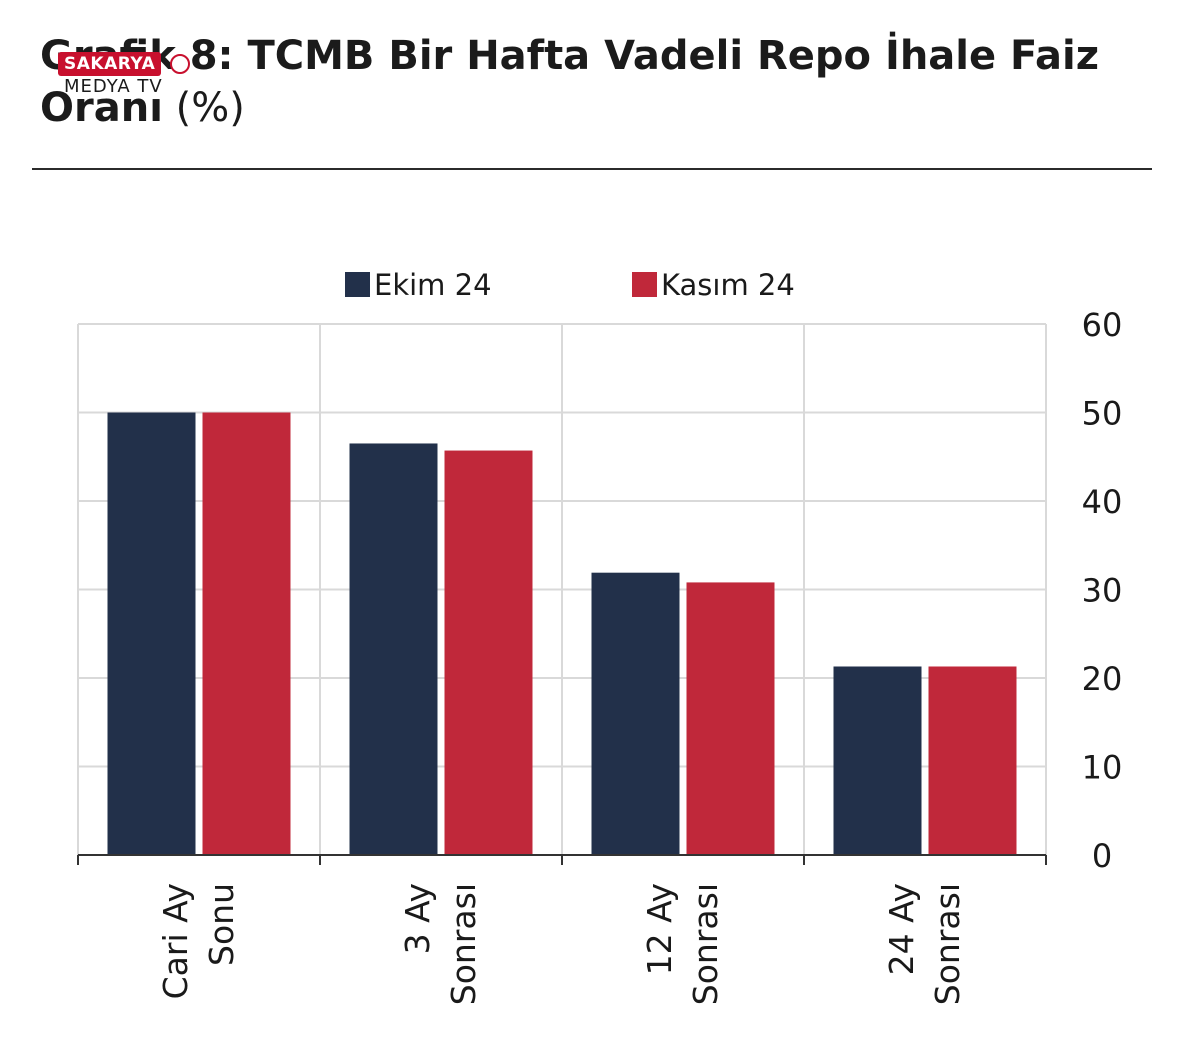 The width and height of the screenshot is (1200, 1050). What do you see at coordinates (644, 284) in the screenshot?
I see `legend-swatch-kasim` at bounding box center [644, 284].